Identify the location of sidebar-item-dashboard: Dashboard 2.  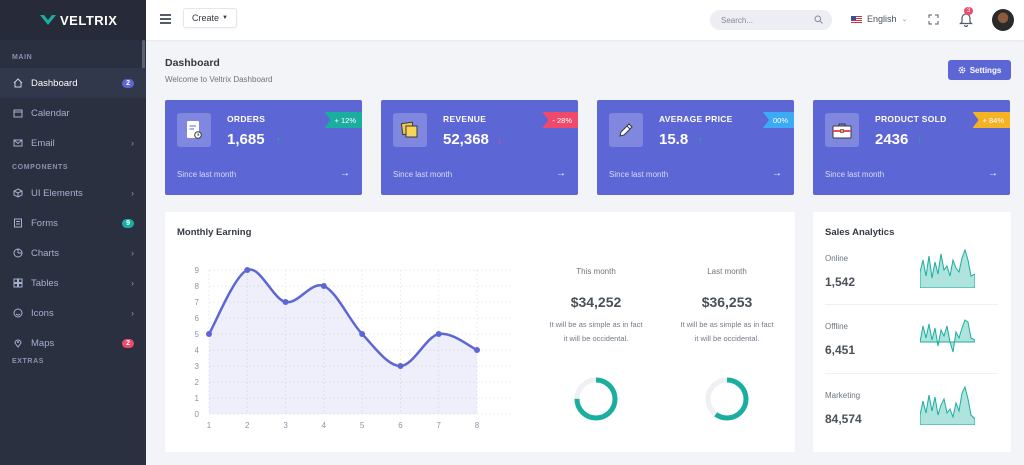
(73, 83).